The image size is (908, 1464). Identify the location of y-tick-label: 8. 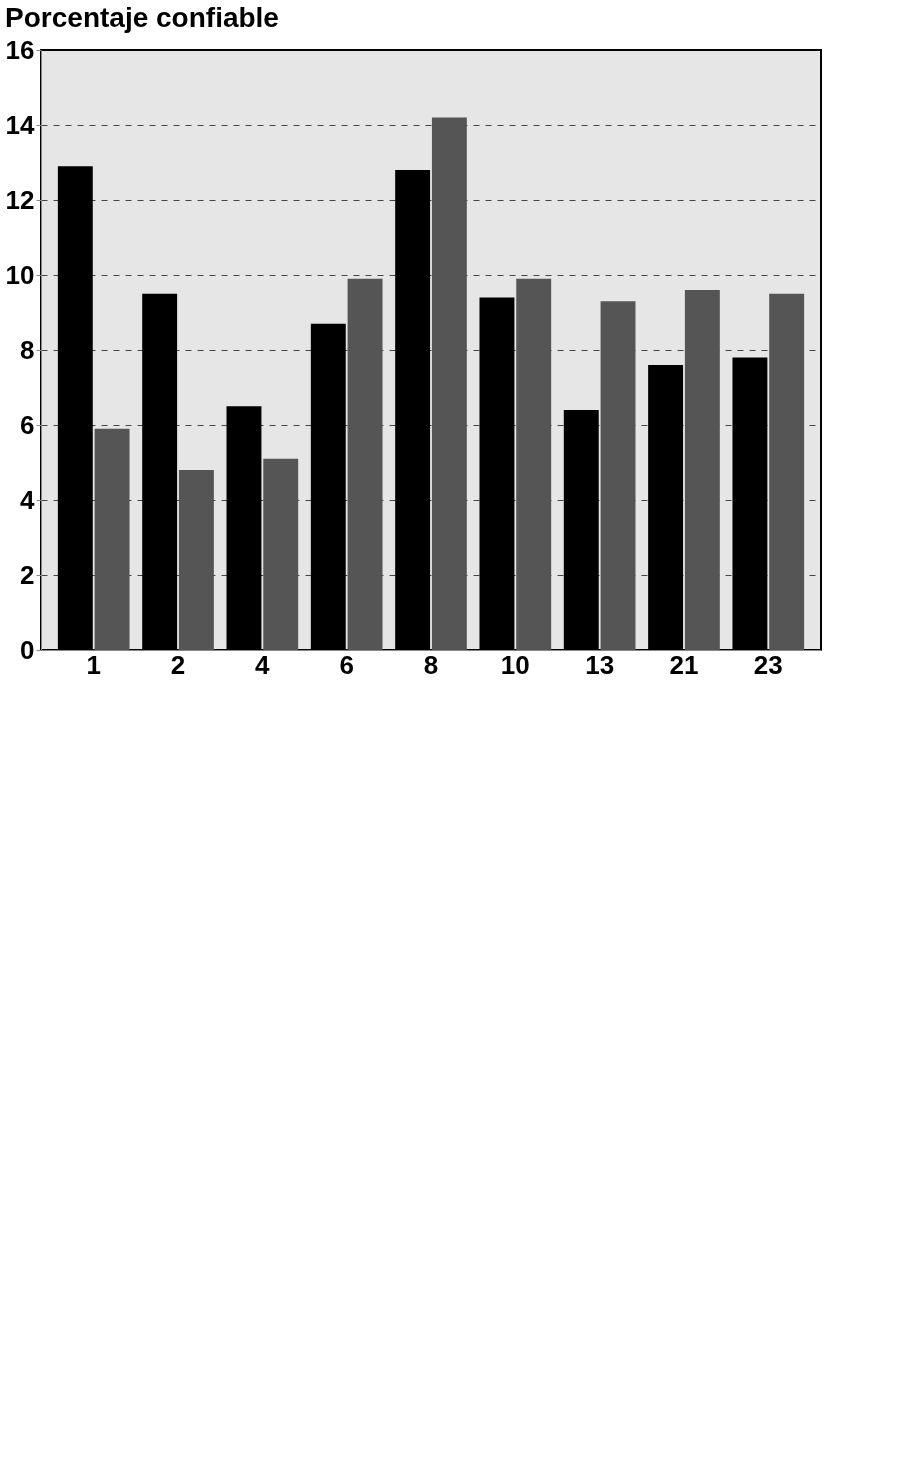
(27, 349).